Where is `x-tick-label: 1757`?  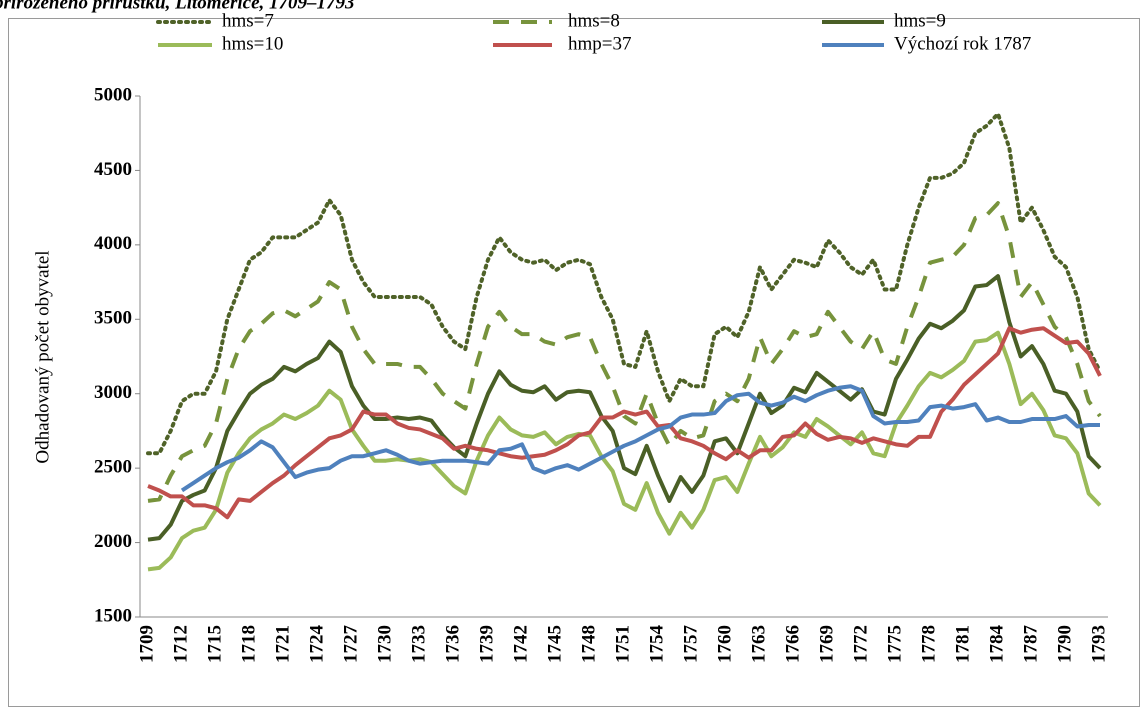 x-tick-label: 1757 is located at coordinates (690, 644).